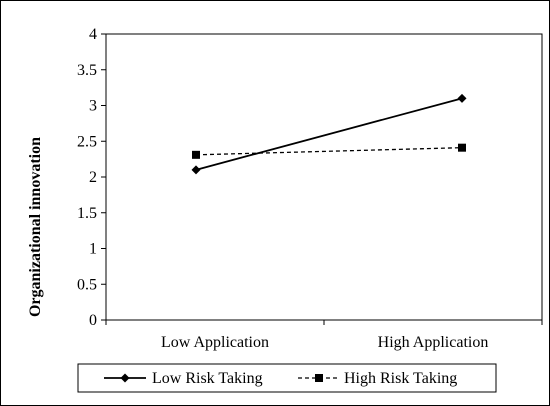 The width and height of the screenshot is (550, 406). What do you see at coordinates (87, 141) in the screenshot?
I see `y-tick-label: 2.5` at bounding box center [87, 141].